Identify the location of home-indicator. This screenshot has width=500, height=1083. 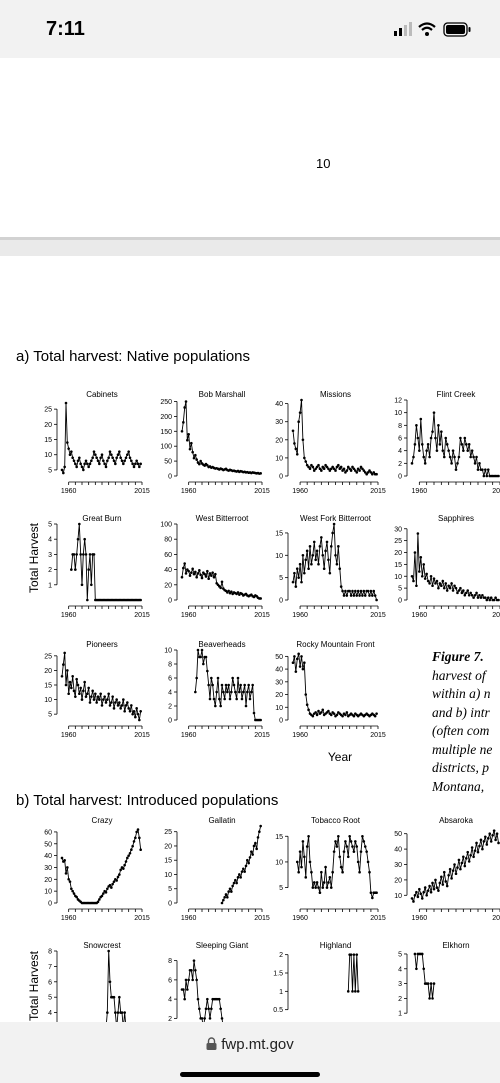
(250, 1074).